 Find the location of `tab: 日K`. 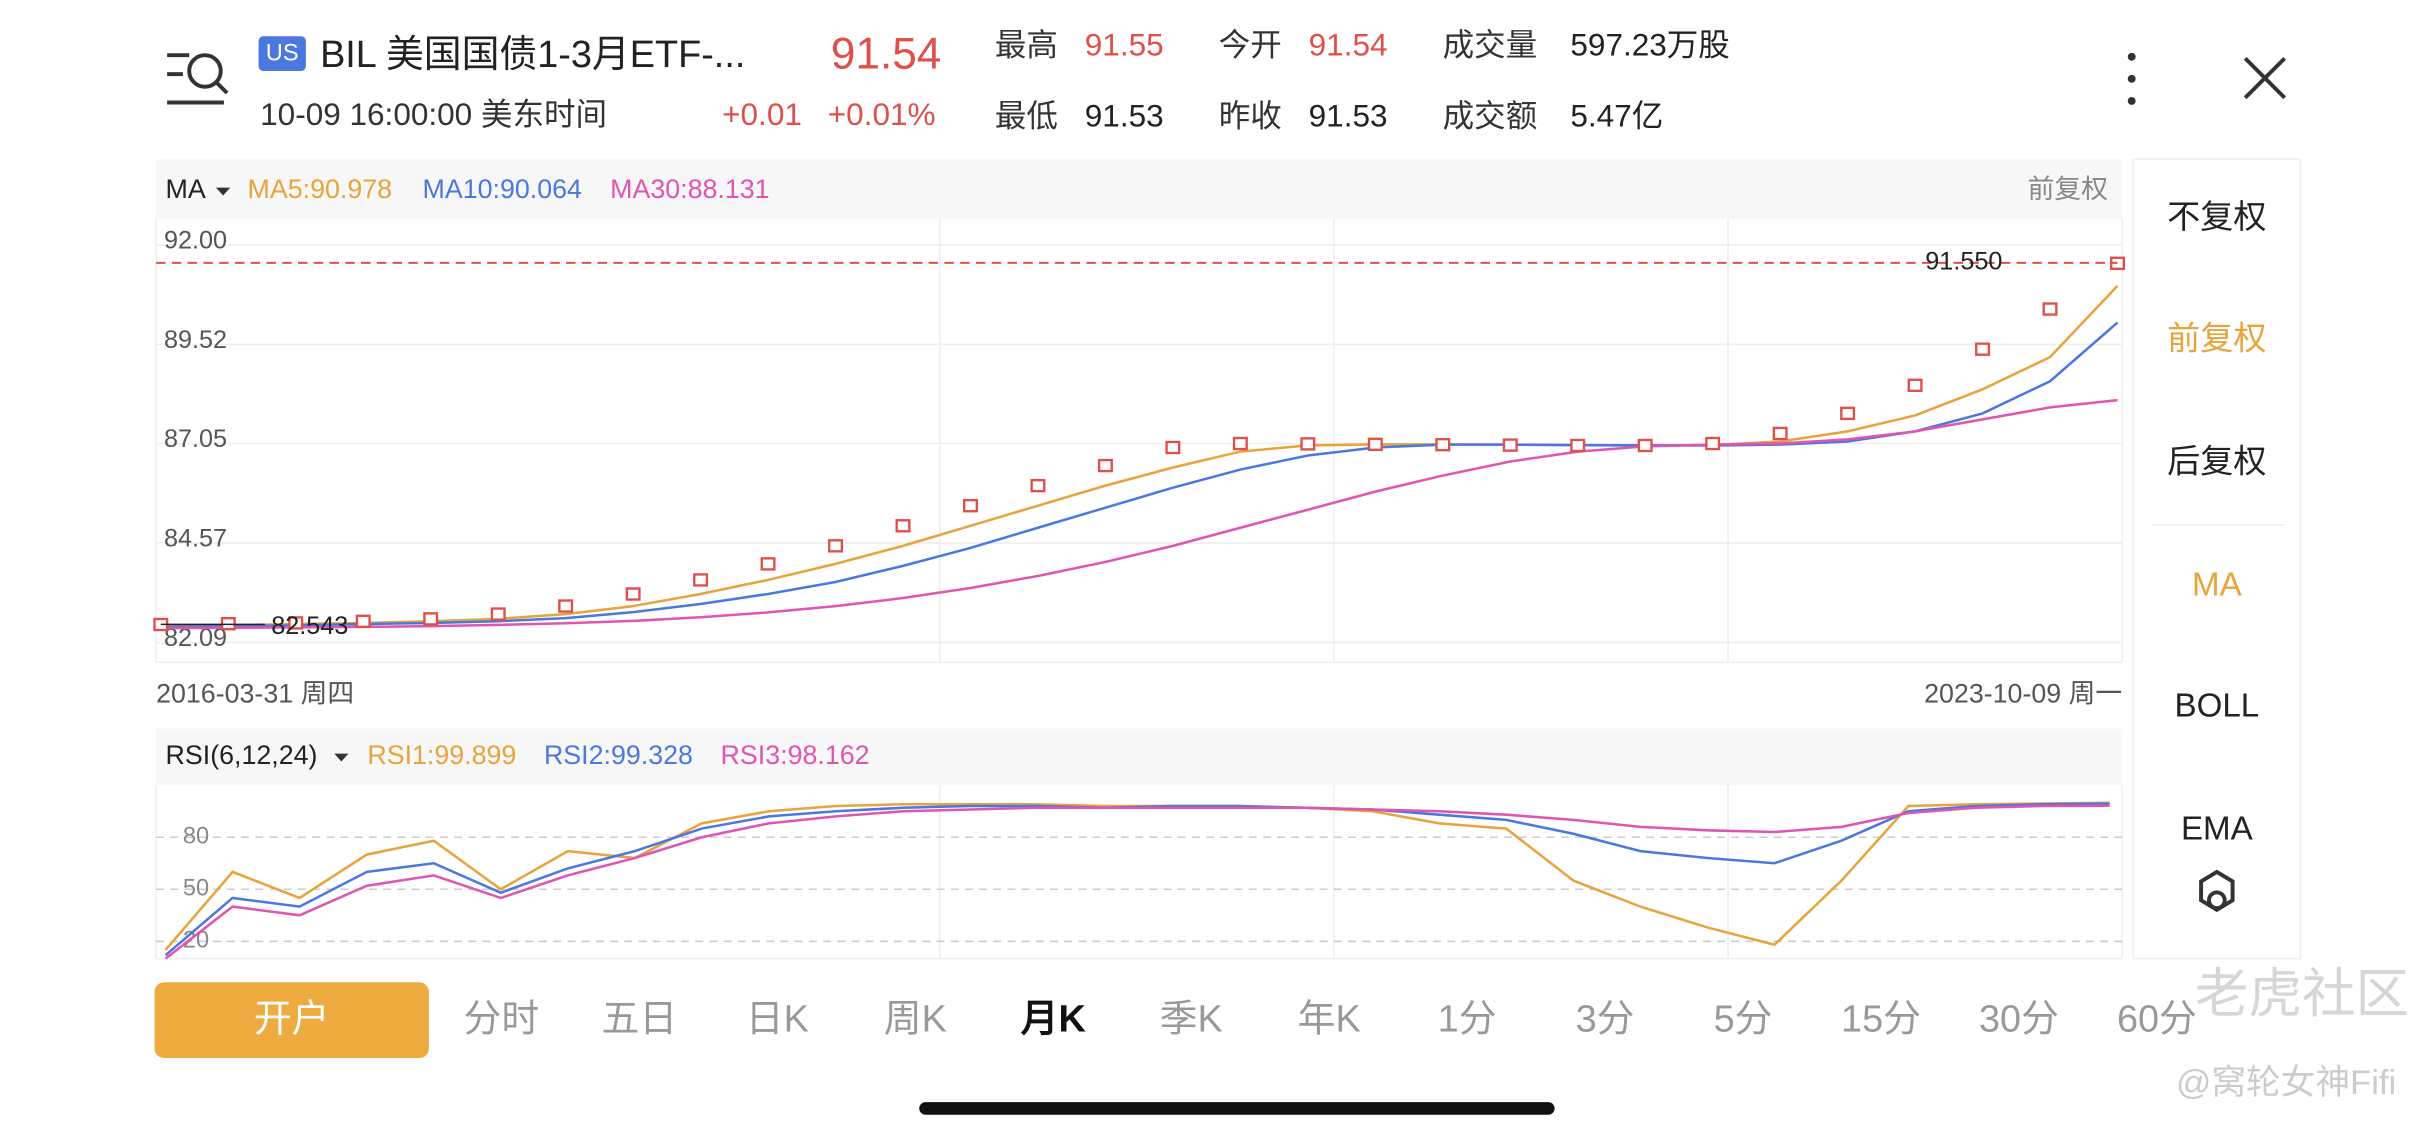

tab: 日K is located at coordinates (777, 1020).